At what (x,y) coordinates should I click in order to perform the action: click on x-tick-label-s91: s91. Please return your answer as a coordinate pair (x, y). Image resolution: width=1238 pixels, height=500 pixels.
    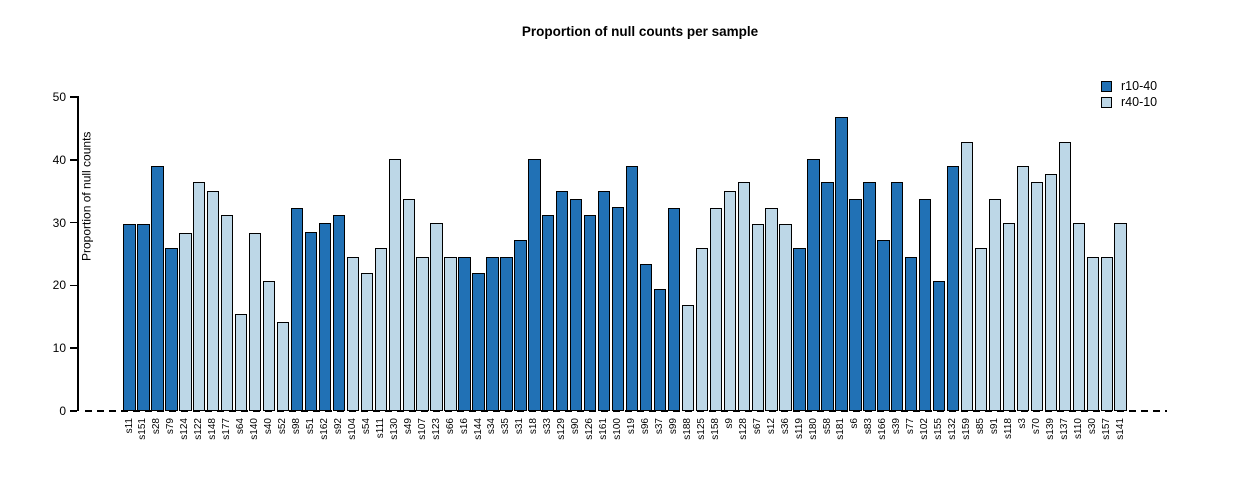
    Looking at the image, I should click on (995, 426).